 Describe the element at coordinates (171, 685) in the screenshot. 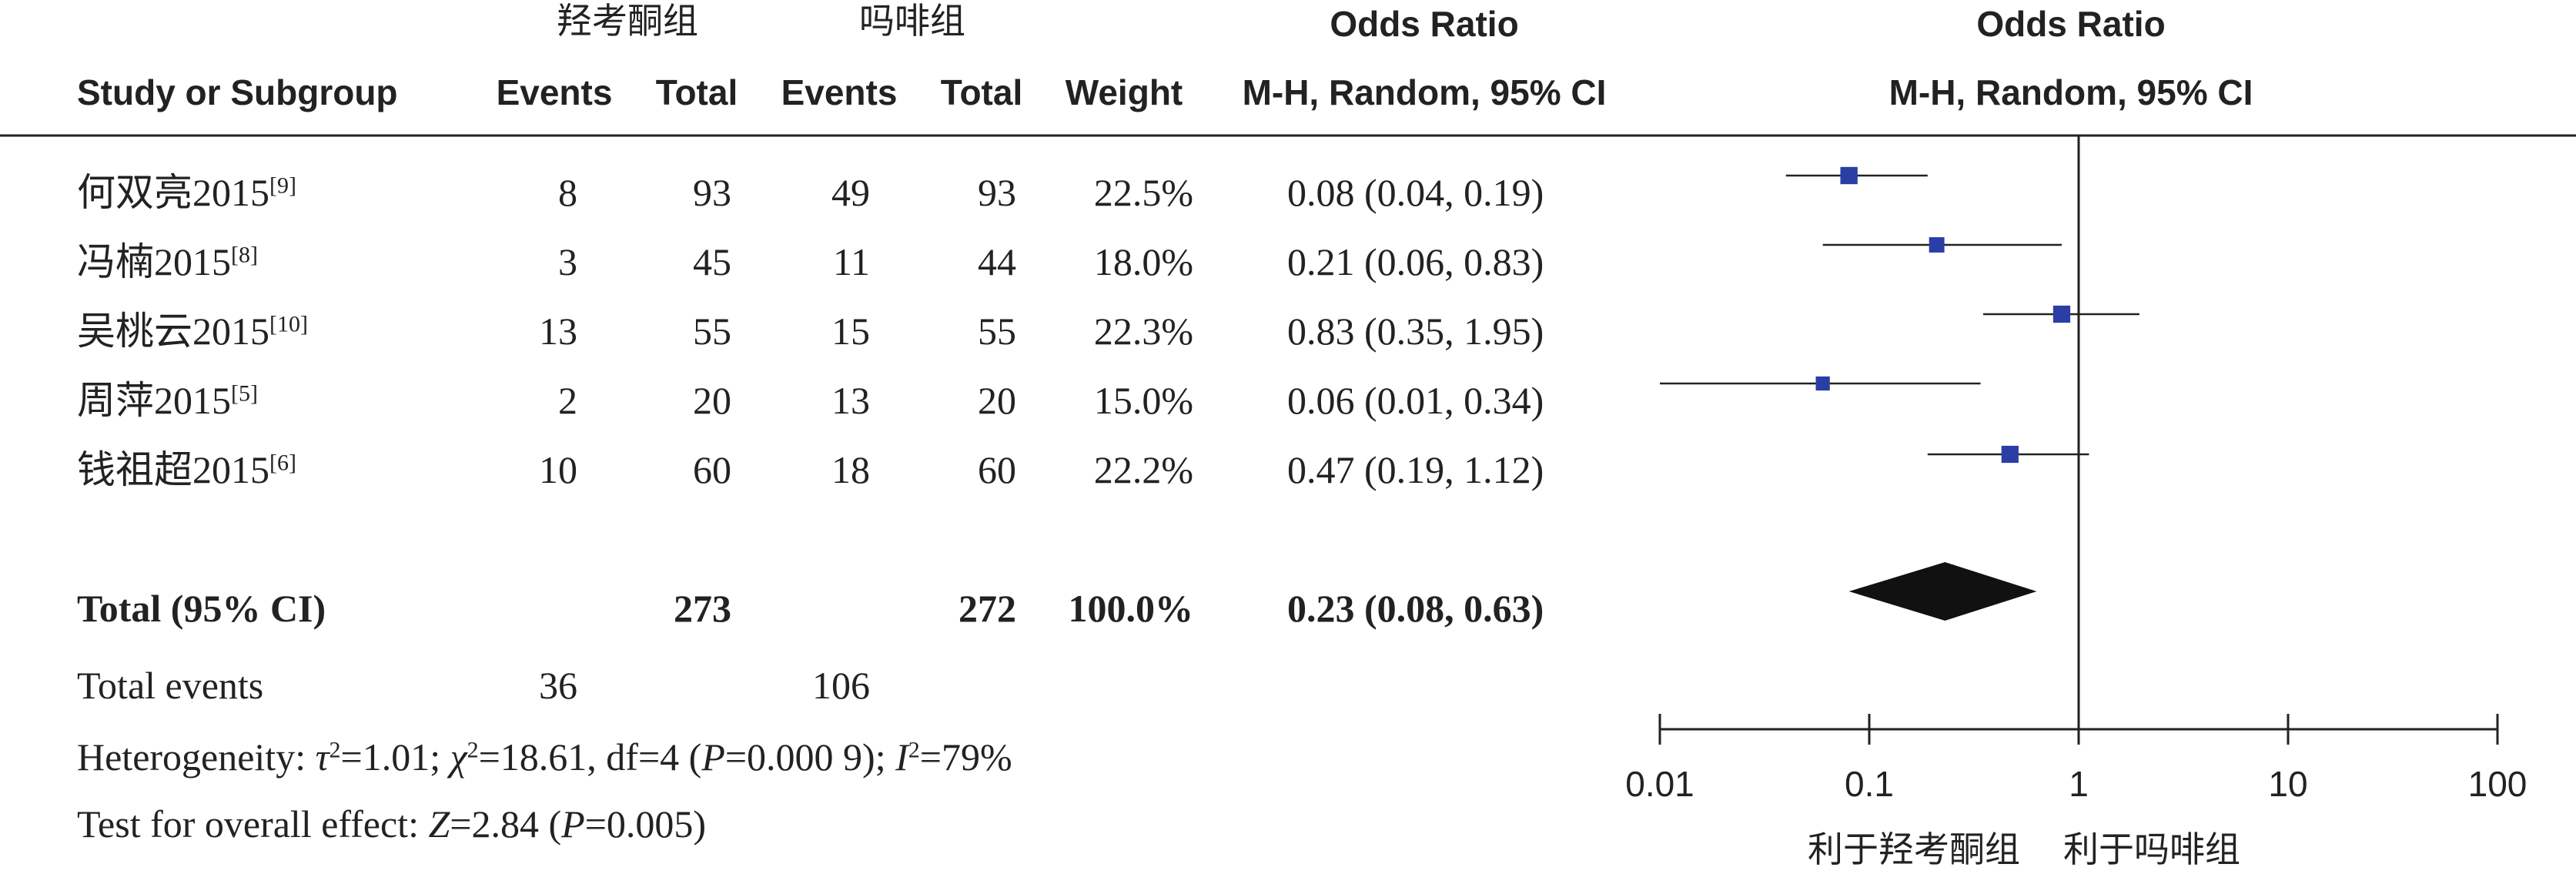

I see `total-events-label: Total events` at that location.